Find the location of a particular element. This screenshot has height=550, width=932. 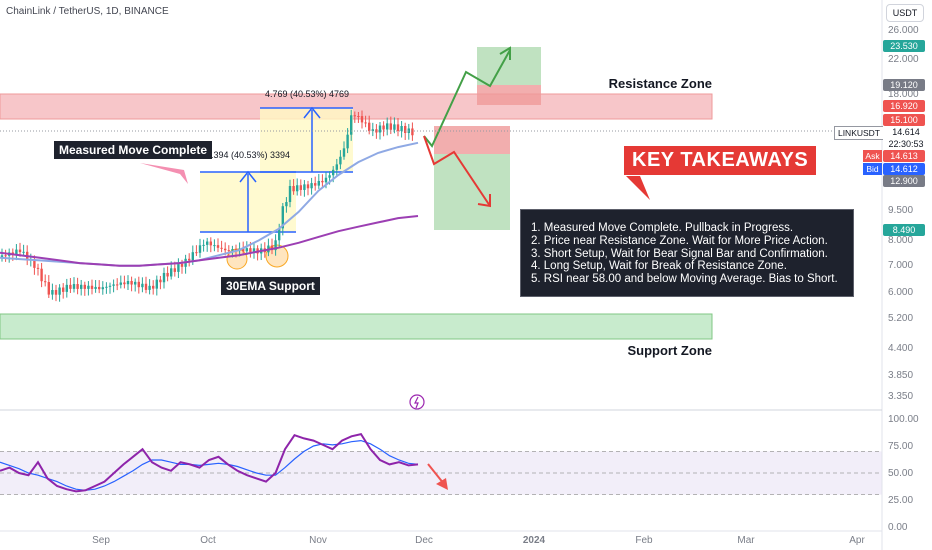

time-tick-label: Feb is located at coordinates (644, 540).